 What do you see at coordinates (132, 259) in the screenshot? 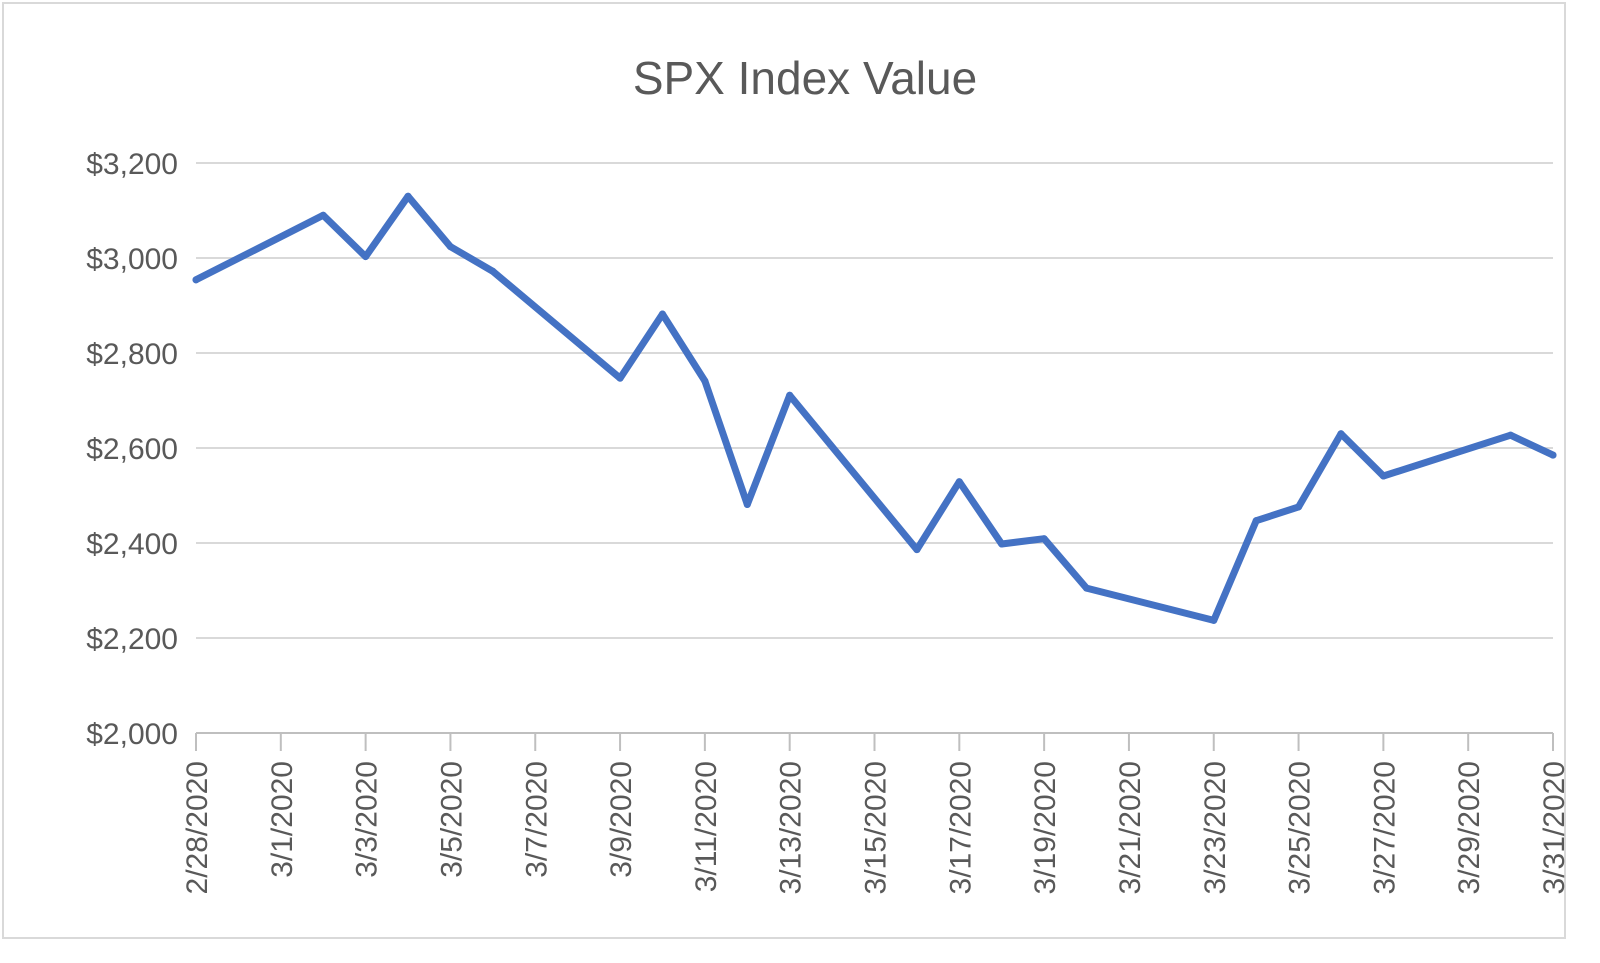
I see `y-tick-label: $3,000` at bounding box center [132, 259].